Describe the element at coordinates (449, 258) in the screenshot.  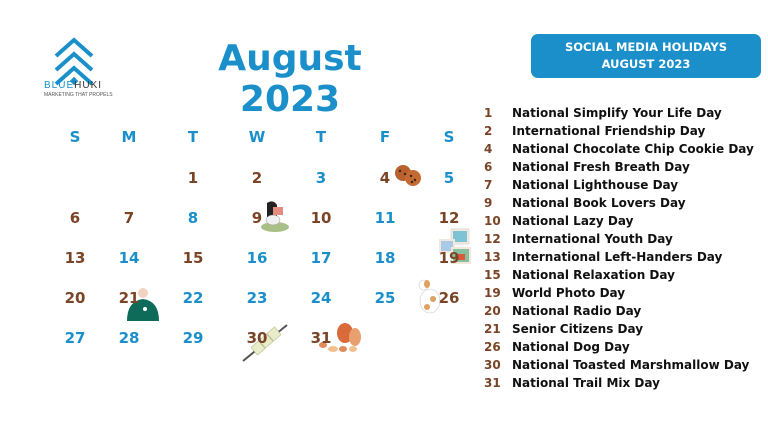
I see `calendar-day: 19` at that location.